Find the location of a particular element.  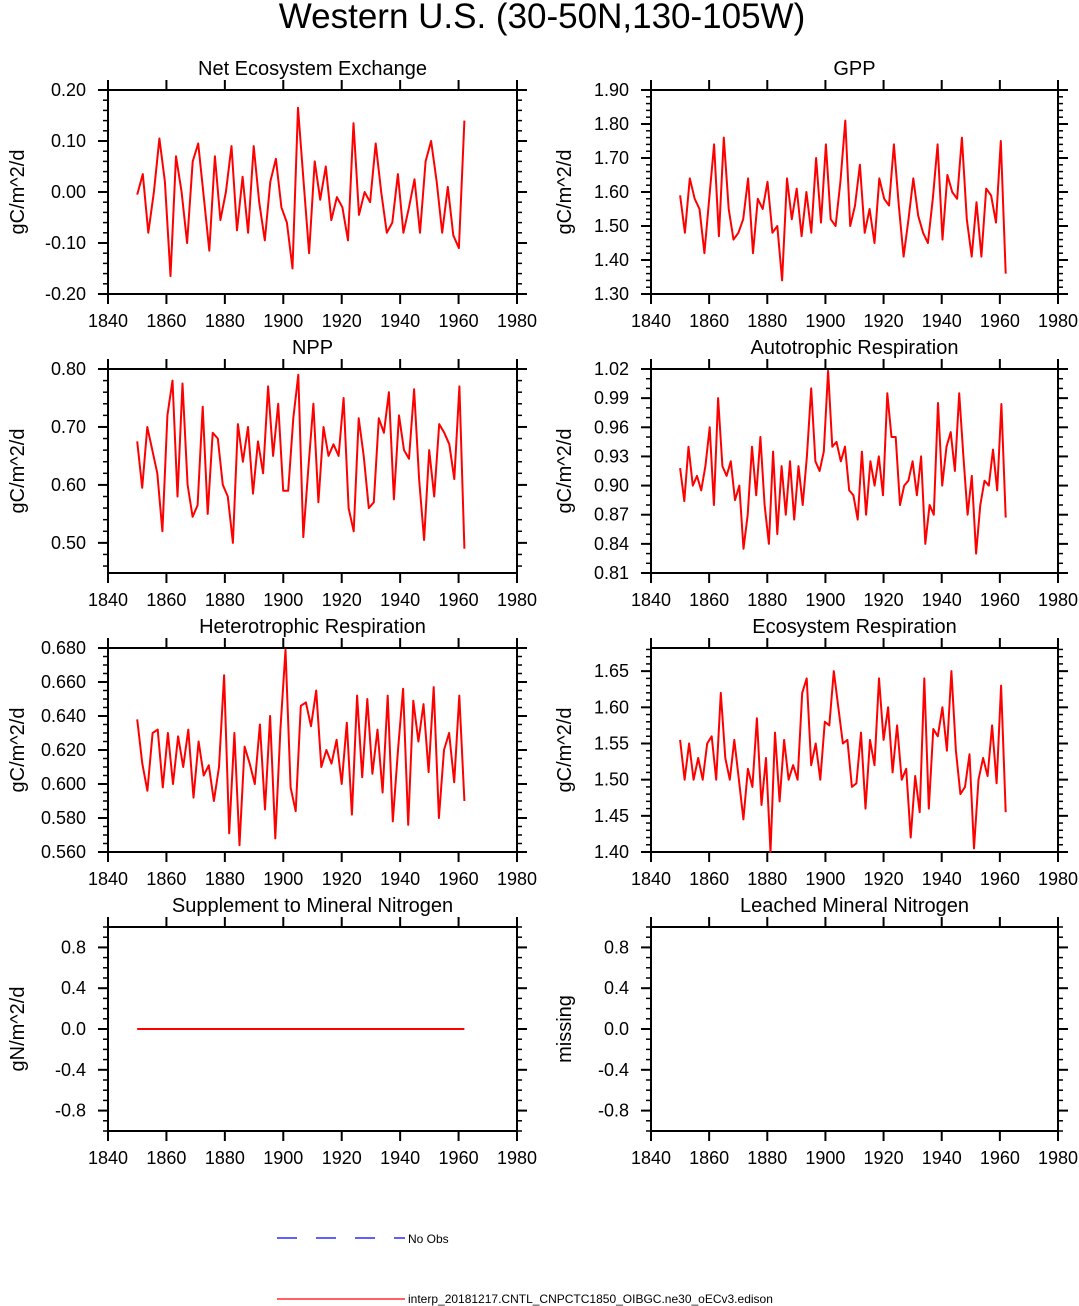

y-tick-label: 0.620 is located at coordinates (63, 750).